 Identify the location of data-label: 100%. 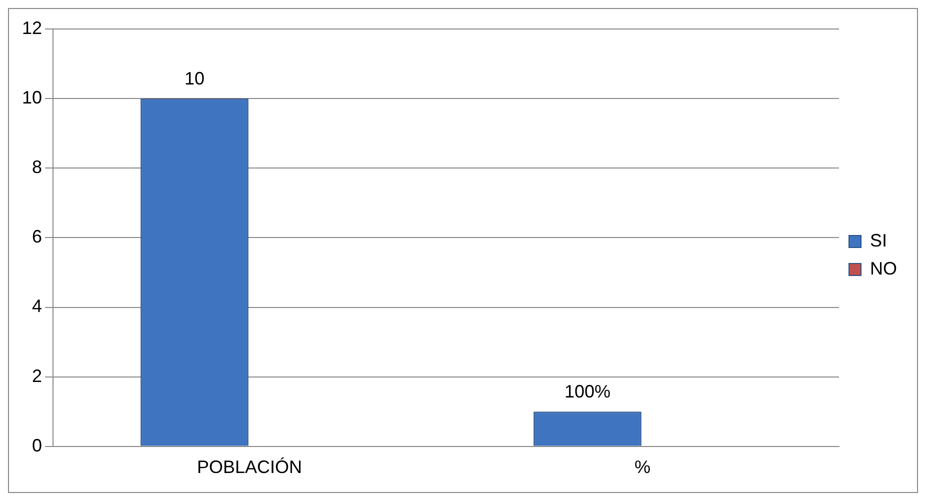
(587, 392).